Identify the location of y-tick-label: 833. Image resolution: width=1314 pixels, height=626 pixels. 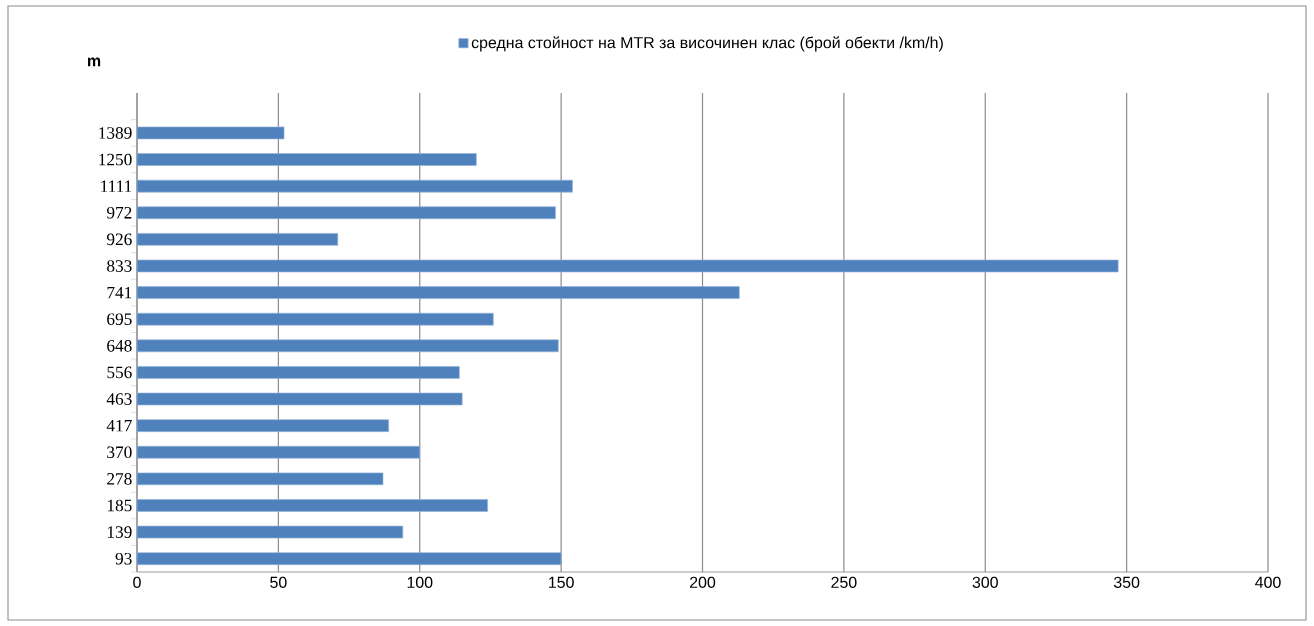
(119, 266).